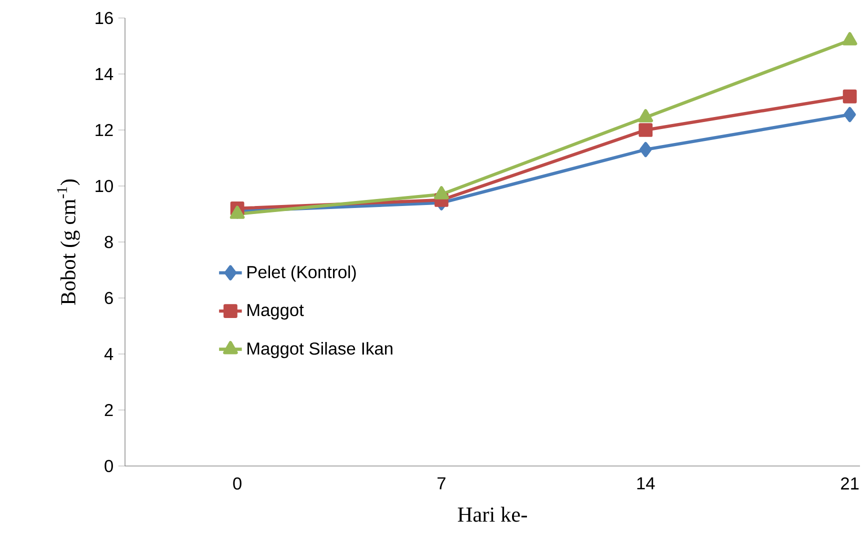 Image resolution: width=863 pixels, height=557 pixels. Describe the element at coordinates (104, 130) in the screenshot. I see `y-tick-label: 12` at that location.